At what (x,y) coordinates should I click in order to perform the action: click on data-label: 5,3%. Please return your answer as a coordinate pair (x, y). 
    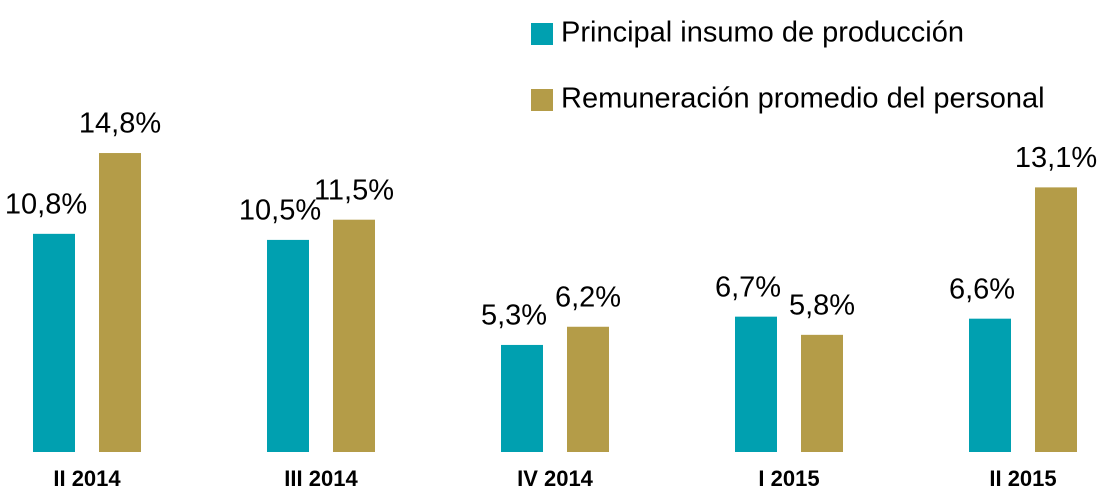
    Looking at the image, I should click on (514, 316).